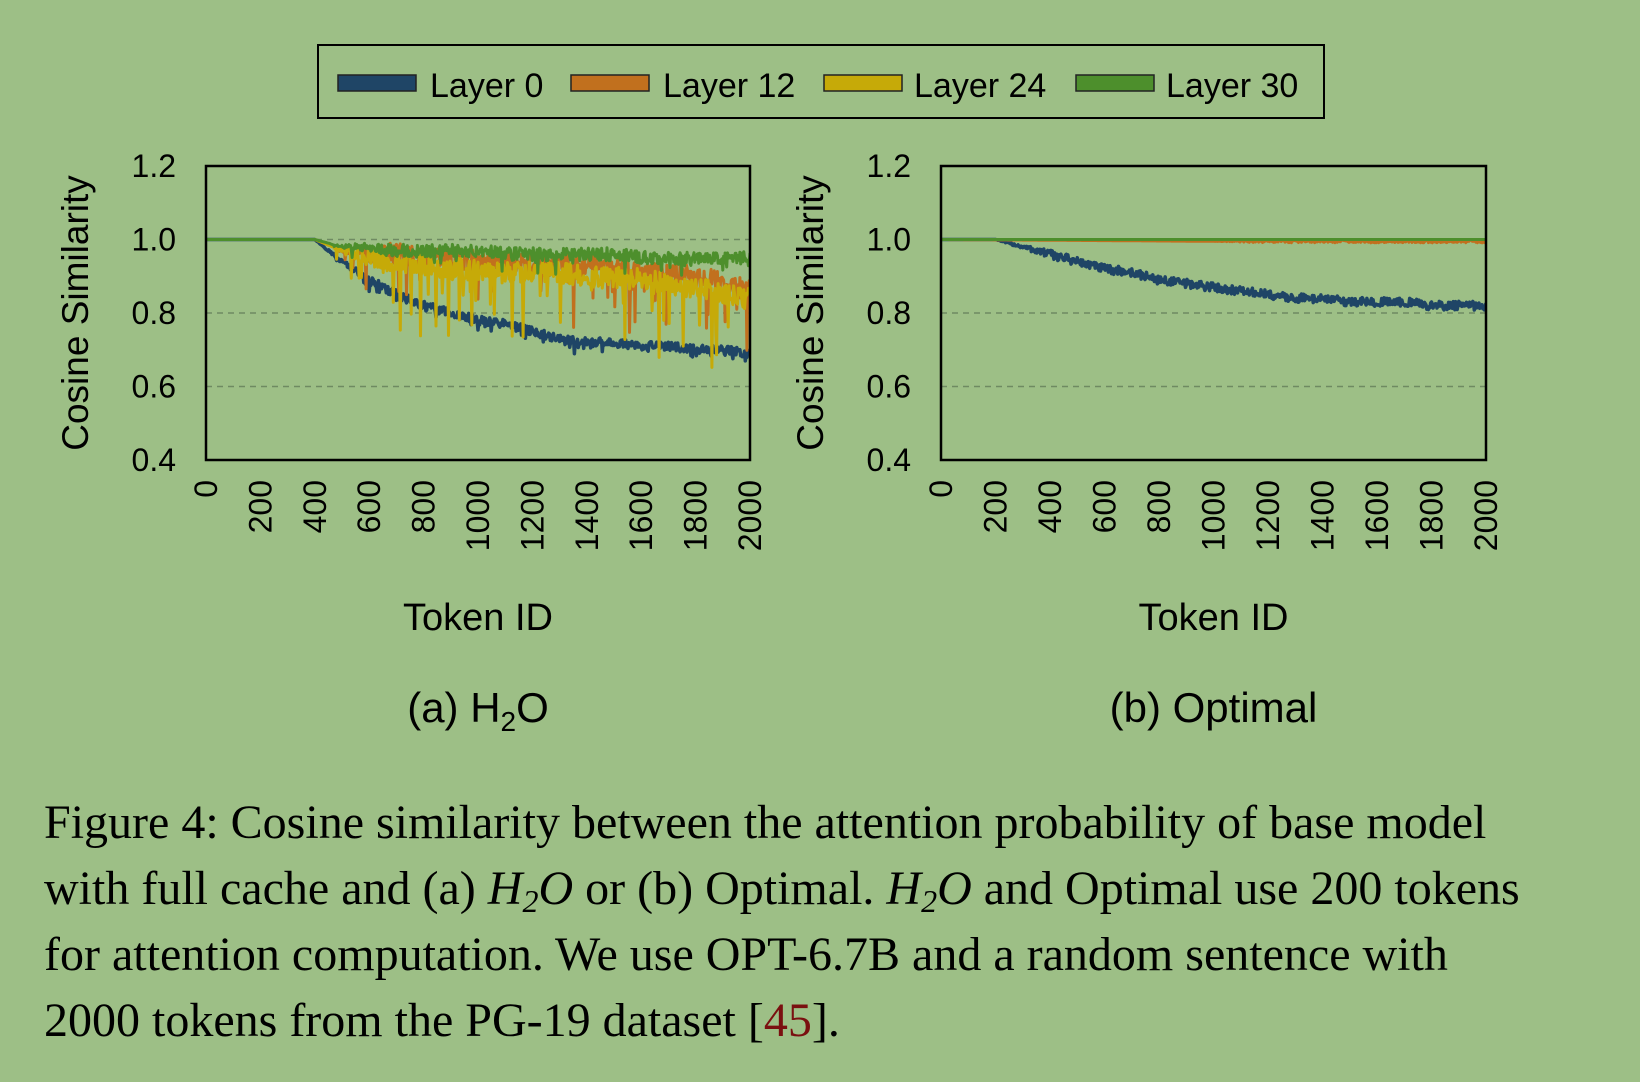  Describe the element at coordinates (1232, 86) in the screenshot. I see `legend-label-layer-30: Layer 30` at that location.